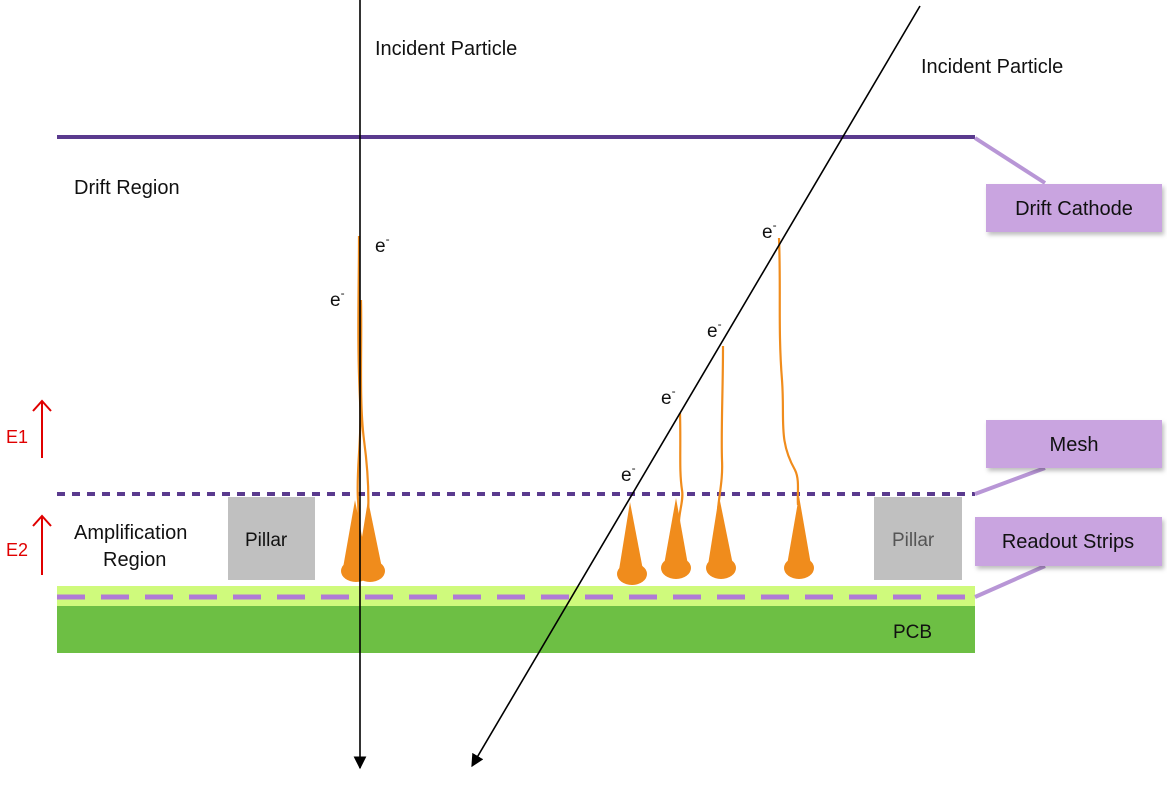 Image resolution: width=1167 pixels, height=788 pixels. What do you see at coordinates (42, 405) in the screenshot?
I see `e1-arrow-head` at bounding box center [42, 405].